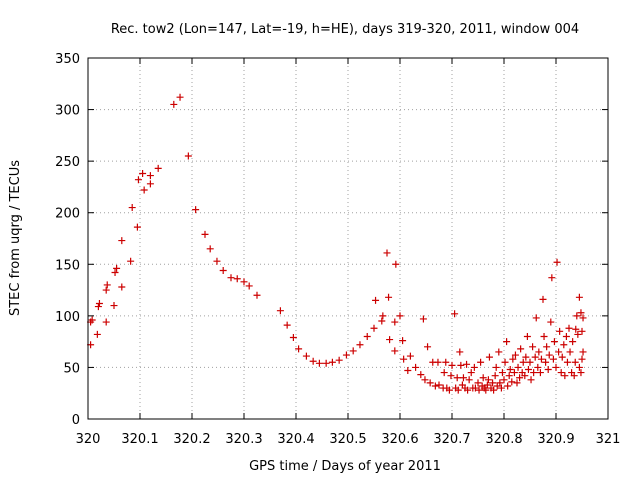 The image size is (640, 480). Describe the element at coordinates (345, 466) in the screenshot. I see `x-axis-label: GPS time / Days of year 2011` at that location.